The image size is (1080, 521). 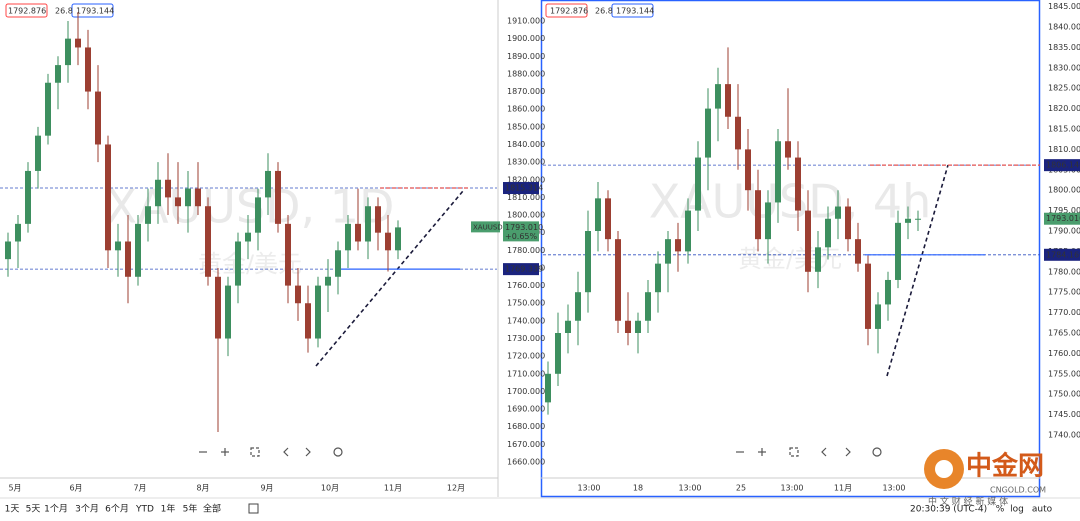 I want to click on y-tick-label: 1810.000, so click(x=526, y=197).